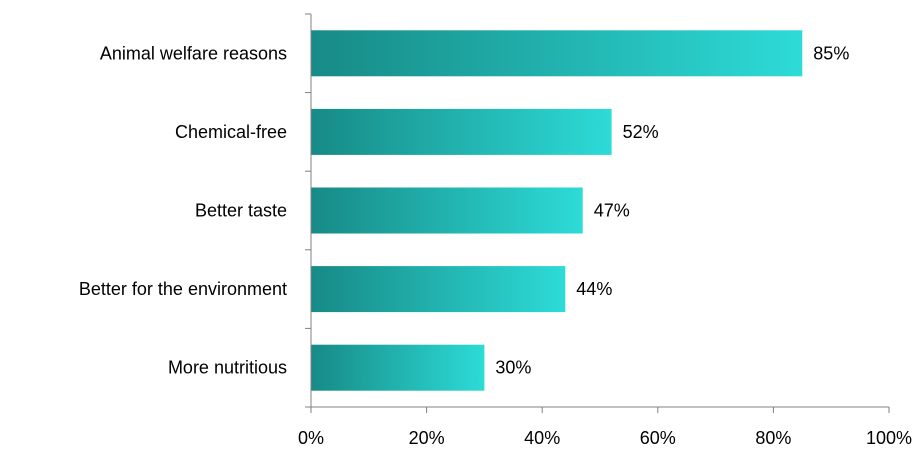 The height and width of the screenshot is (450, 922). What do you see at coordinates (183, 289) in the screenshot?
I see `category-label: Better for the environment` at bounding box center [183, 289].